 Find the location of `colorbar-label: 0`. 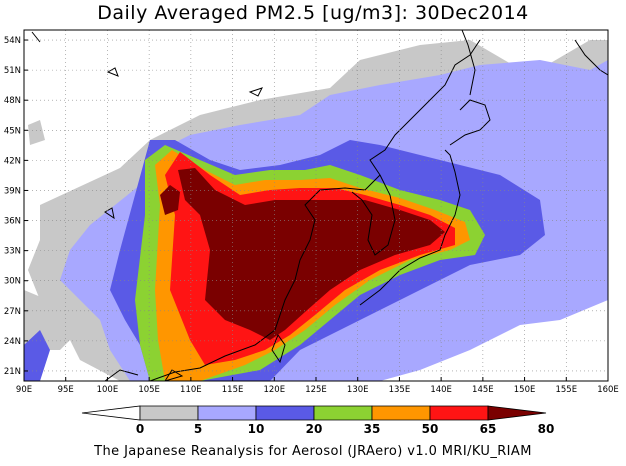

colorbar-label: 0 is located at coordinates (140, 429).